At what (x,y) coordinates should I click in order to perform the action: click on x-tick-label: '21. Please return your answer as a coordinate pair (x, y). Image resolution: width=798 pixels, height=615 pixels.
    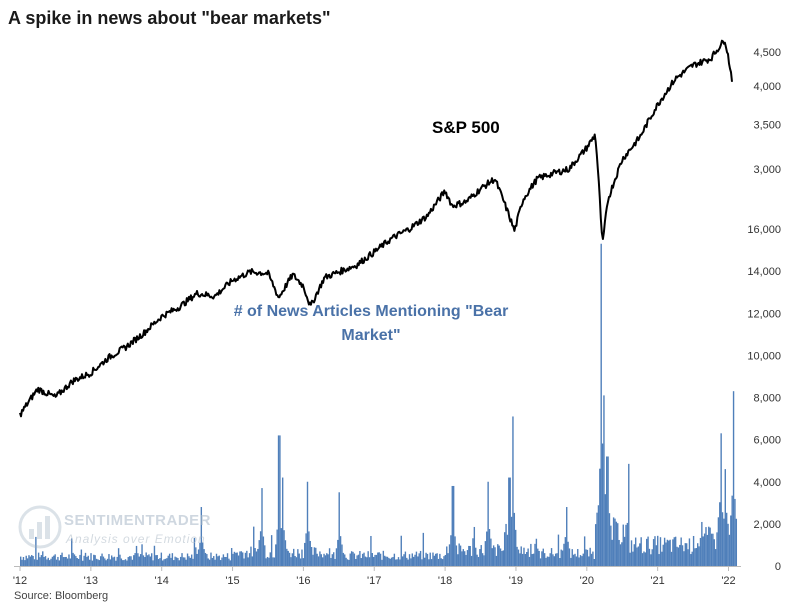
    Looking at the image, I should click on (657, 581).